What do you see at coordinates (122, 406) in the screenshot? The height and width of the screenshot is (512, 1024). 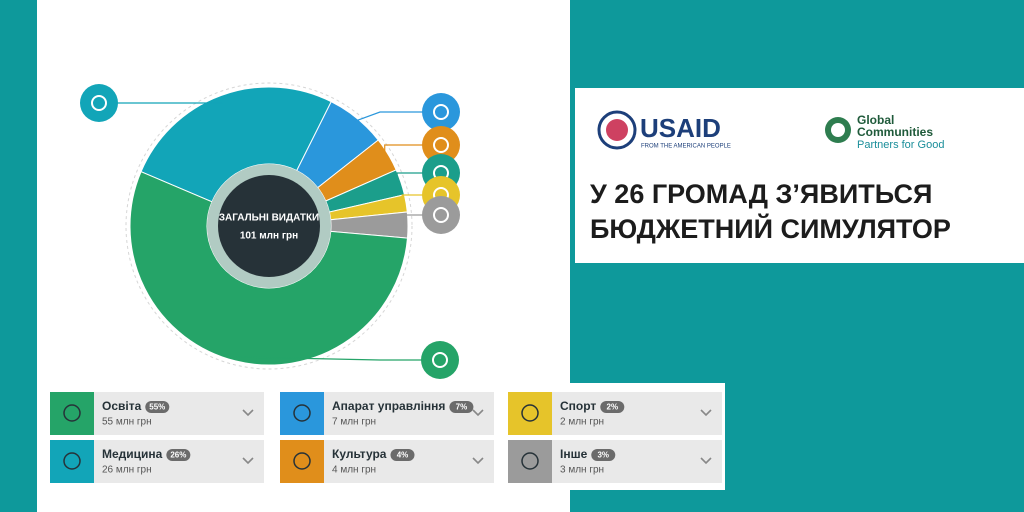 I see `legend-name: Освіта` at bounding box center [122, 406].